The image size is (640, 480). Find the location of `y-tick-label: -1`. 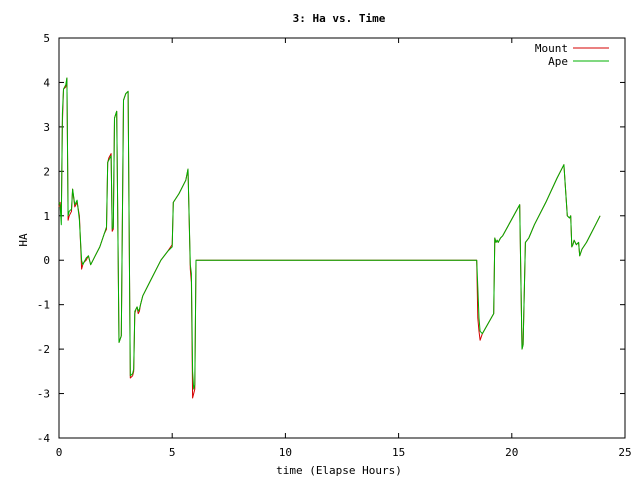

y-tick-label: -1 is located at coordinates (43, 305).